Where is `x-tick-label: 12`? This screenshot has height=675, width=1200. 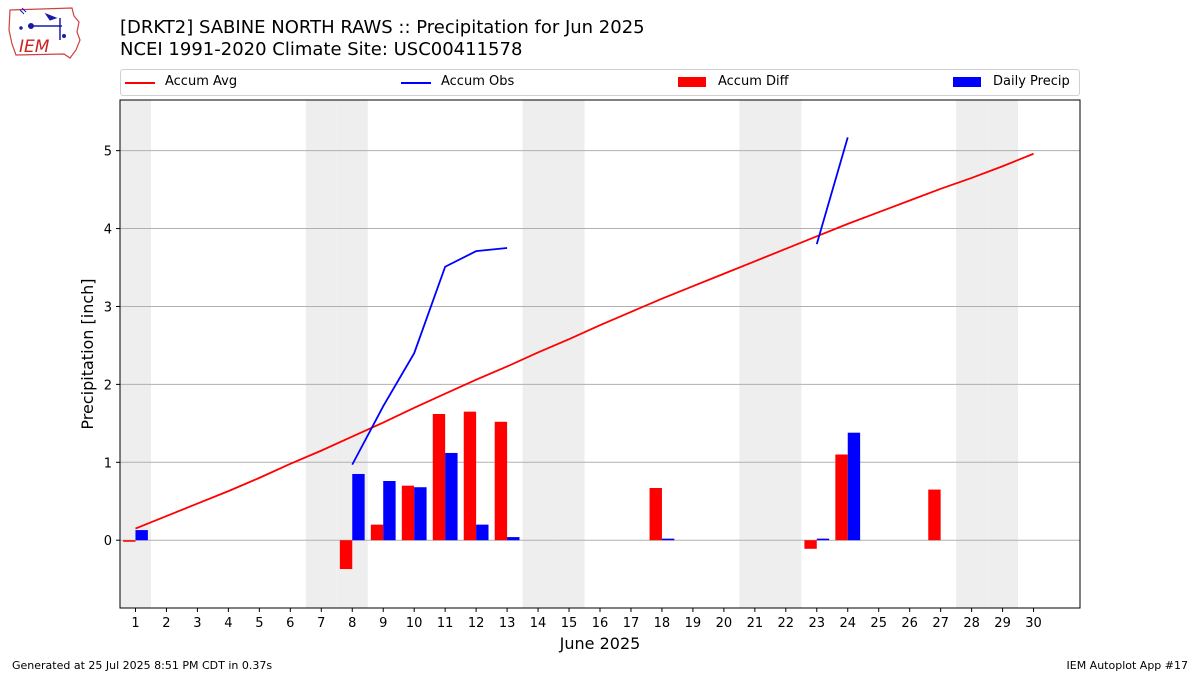 x-tick-label: 12 is located at coordinates (476, 623).